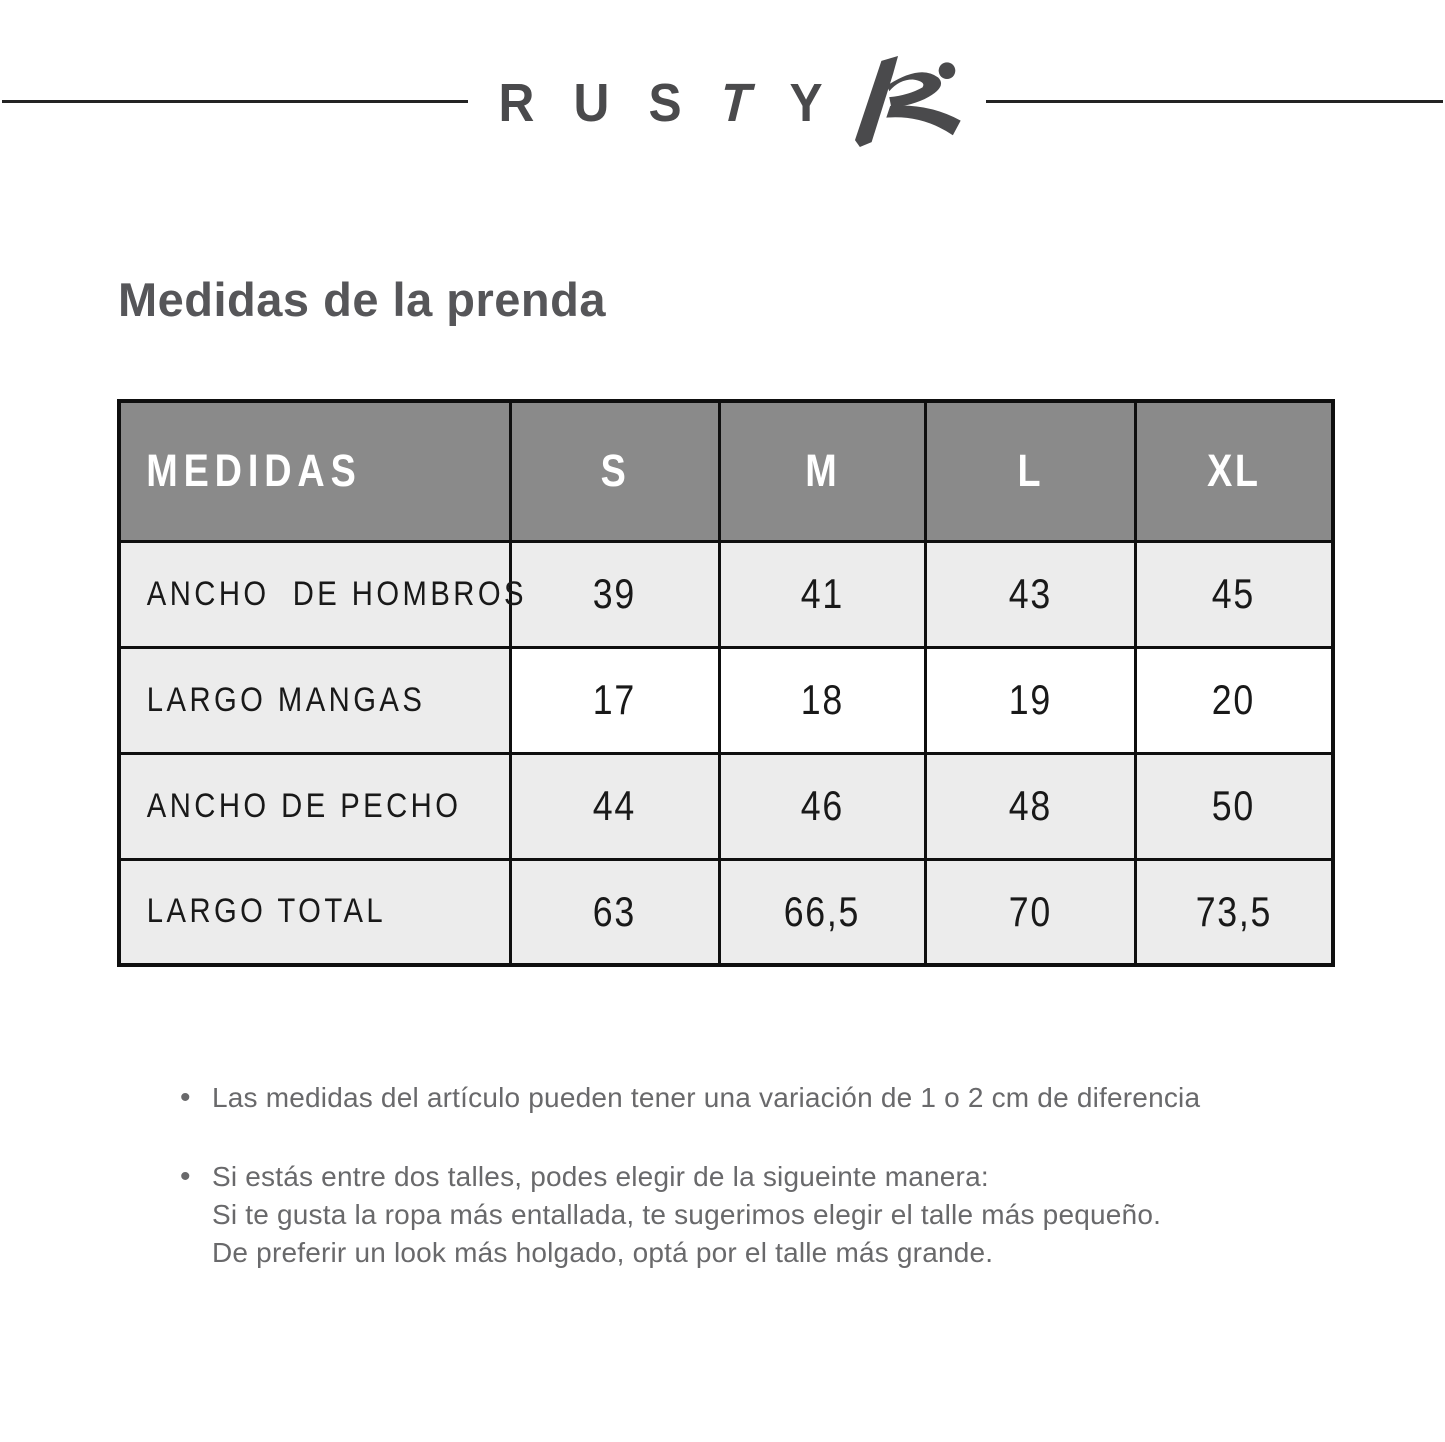 Image resolution: width=1445 pixels, height=1442 pixels. I want to click on size-value-cell: 50, so click(1234, 806).